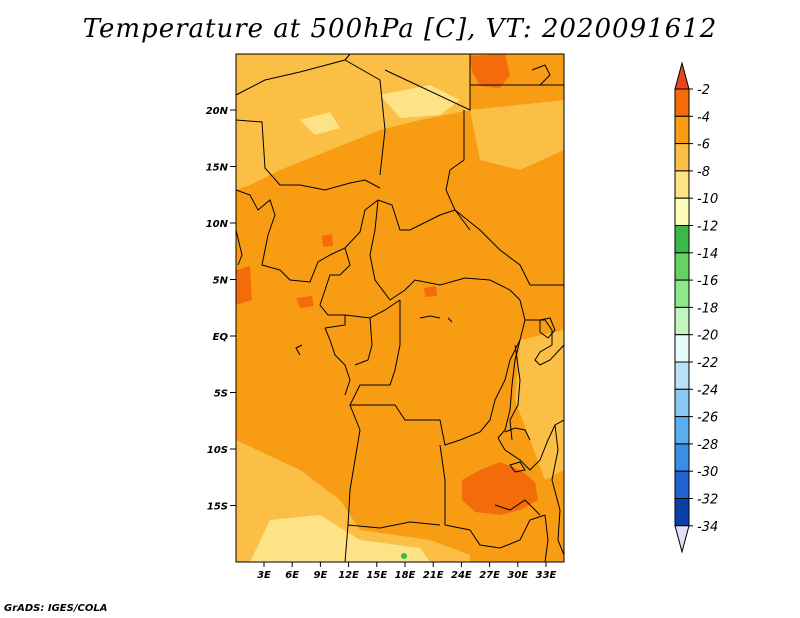 The width and height of the screenshot is (800, 618). I want to click on field-south-pale, so click(340, 538).